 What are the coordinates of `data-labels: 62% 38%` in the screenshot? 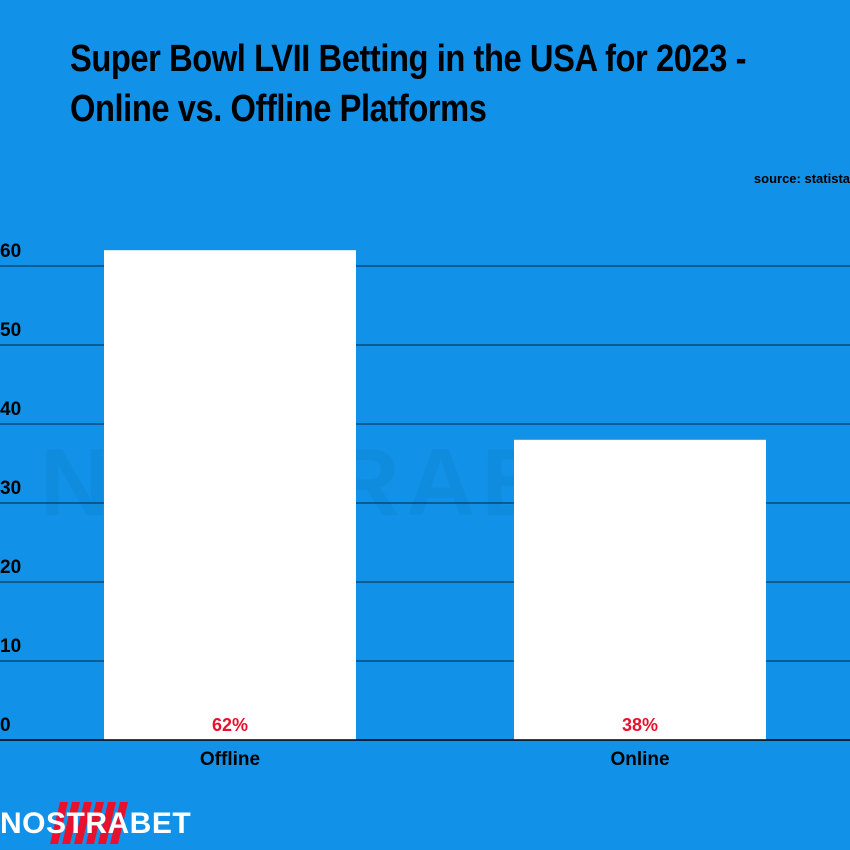 It's located at (435, 725).